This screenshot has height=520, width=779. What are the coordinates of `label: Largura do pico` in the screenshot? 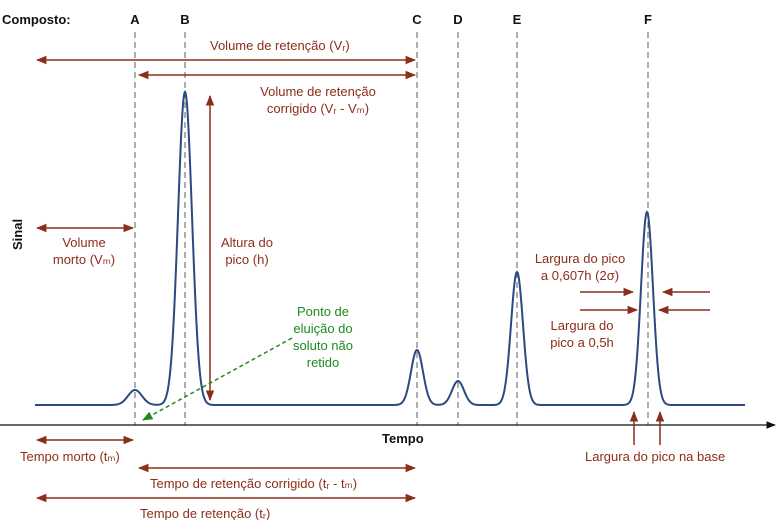 It's located at (580, 258).